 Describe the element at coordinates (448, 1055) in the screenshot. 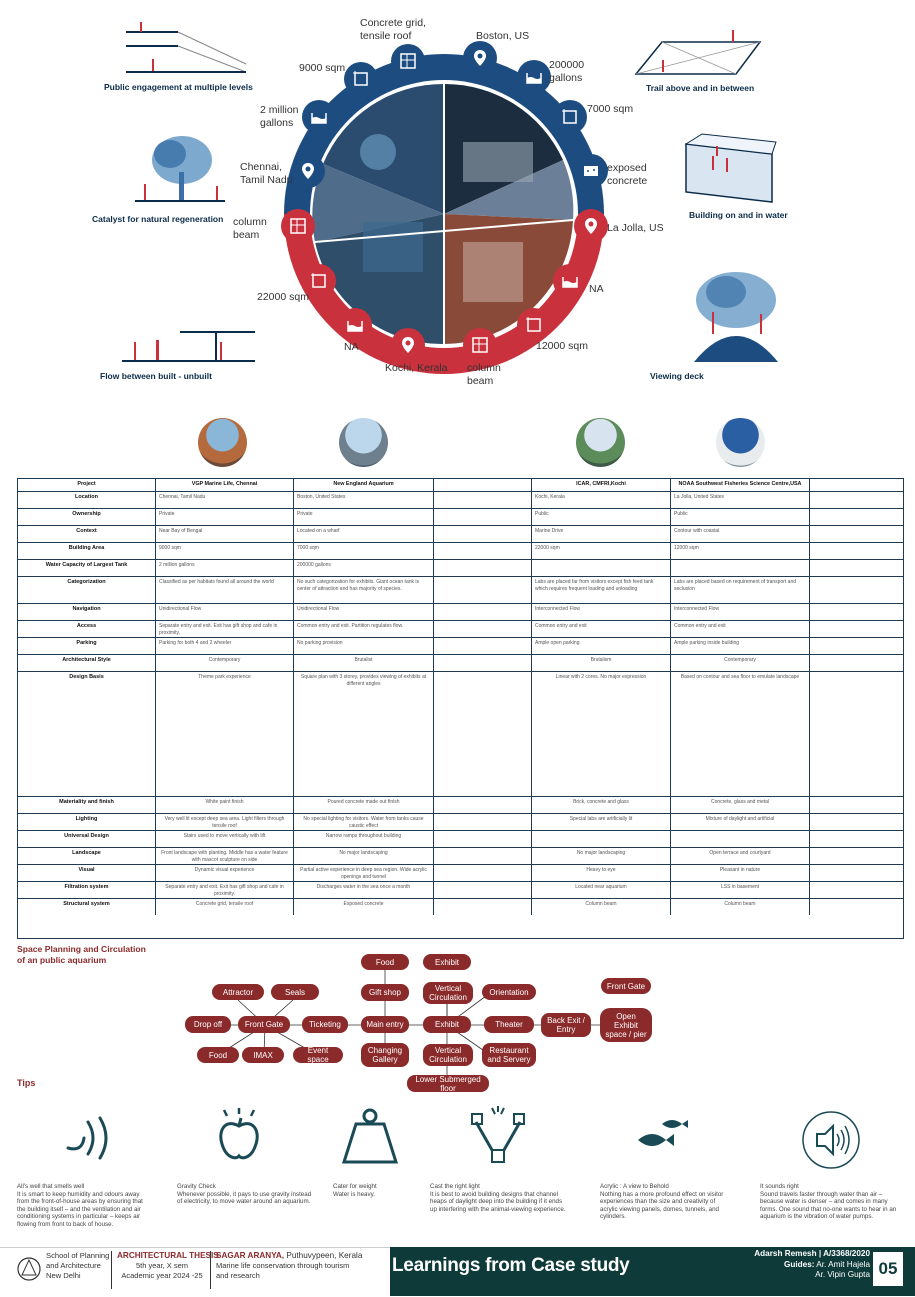

I see `node-vertical-bottom: Vertical Circulation` at that location.